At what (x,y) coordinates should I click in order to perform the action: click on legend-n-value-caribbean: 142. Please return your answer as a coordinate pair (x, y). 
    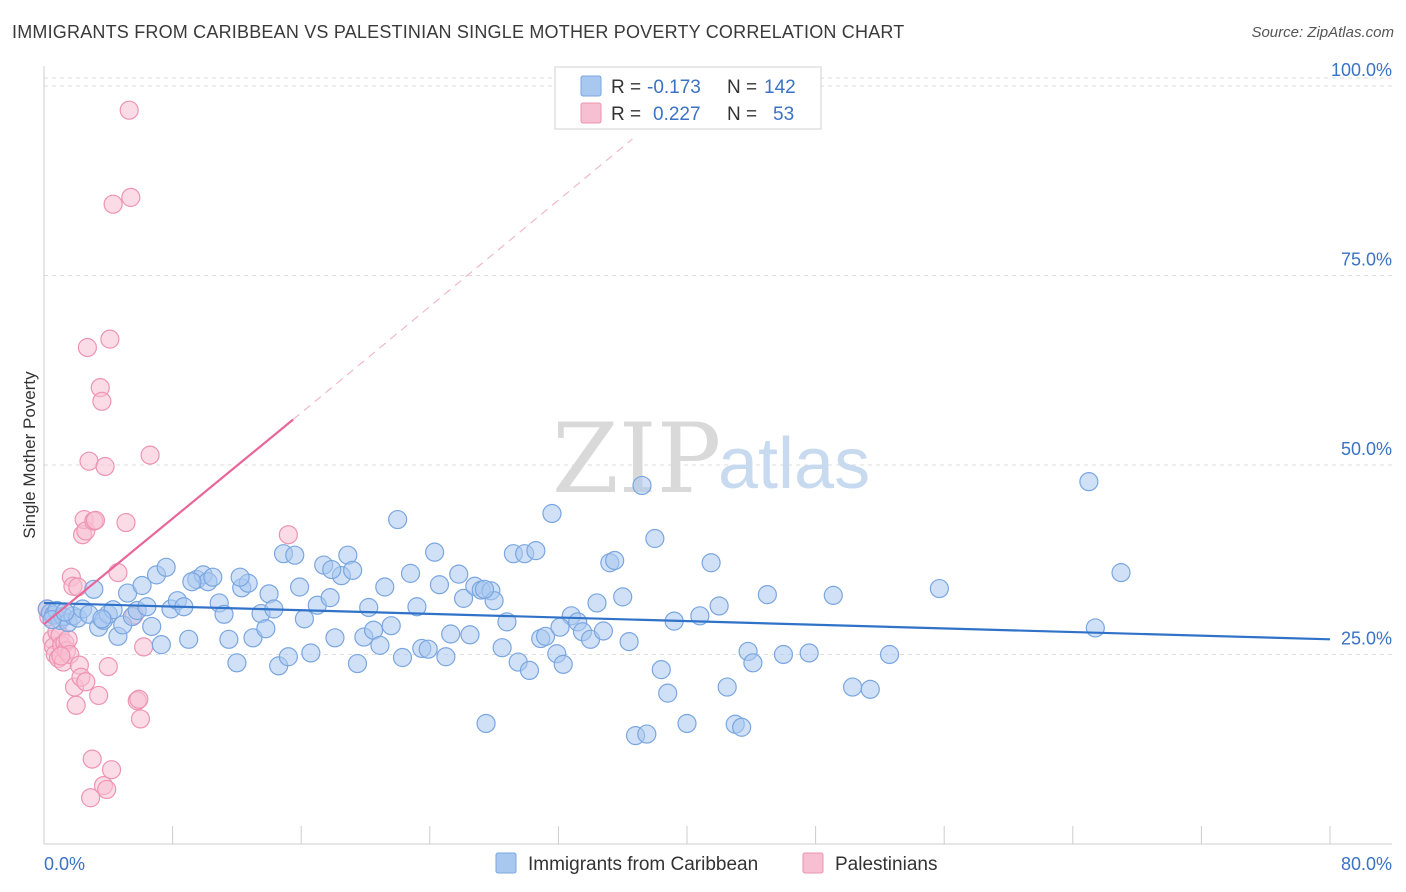
    Looking at the image, I should click on (780, 87).